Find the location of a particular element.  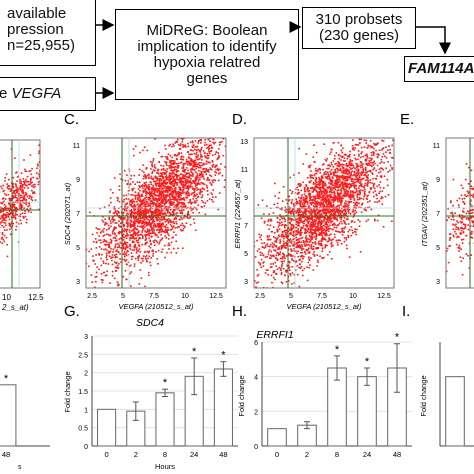

panel-g-ytick-0: 0 is located at coordinates (86, 447).